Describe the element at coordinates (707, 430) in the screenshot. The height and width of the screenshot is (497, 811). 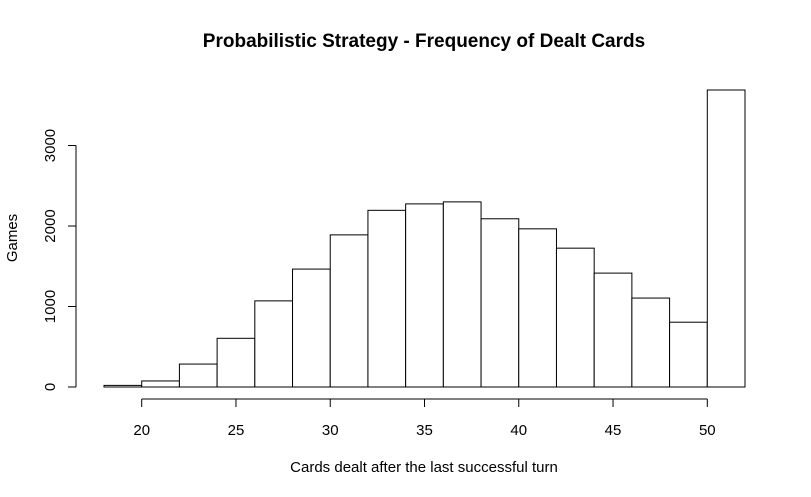
I see `x-tick-label-50: 50` at that location.